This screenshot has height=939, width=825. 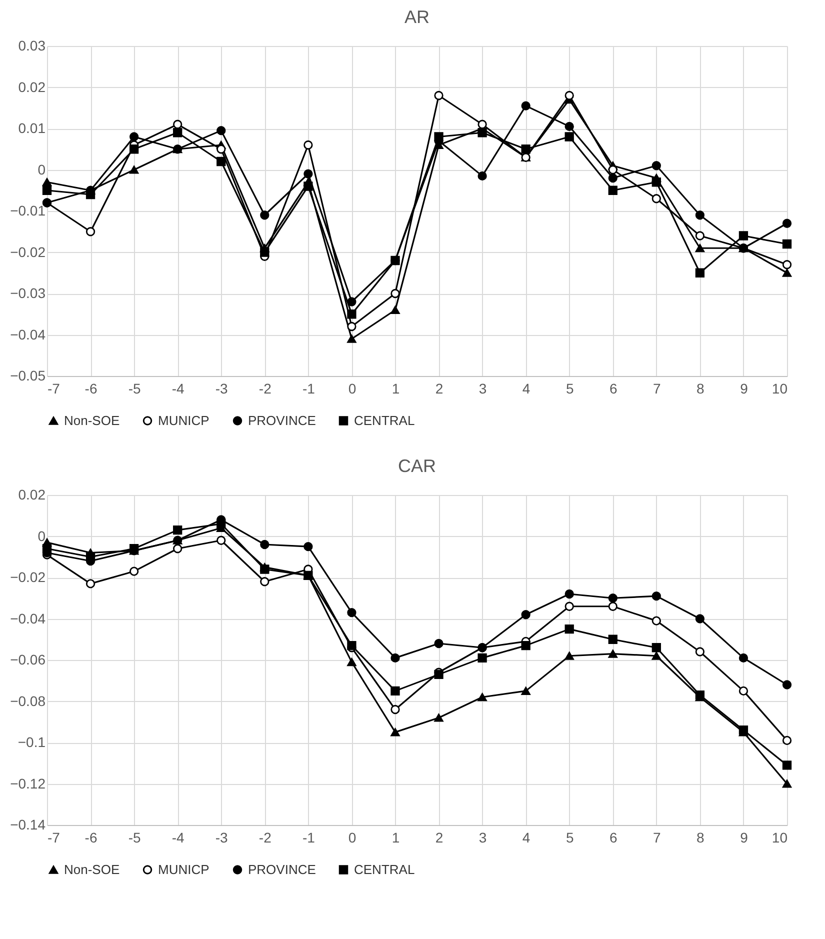 I want to click on y-tick-label: −0.1, so click(x=32, y=742).